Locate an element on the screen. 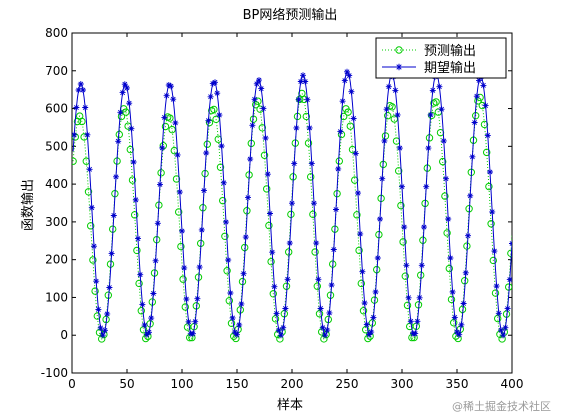 The width and height of the screenshot is (561, 420). x-tick-label: 300 is located at coordinates (402, 384).